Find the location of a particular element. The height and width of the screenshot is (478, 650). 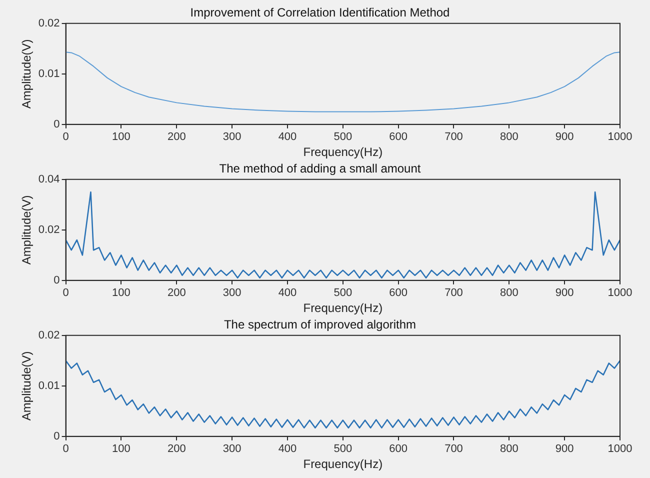

chart-title: Improvement of Correlation Identification Method is located at coordinates (320, 13).